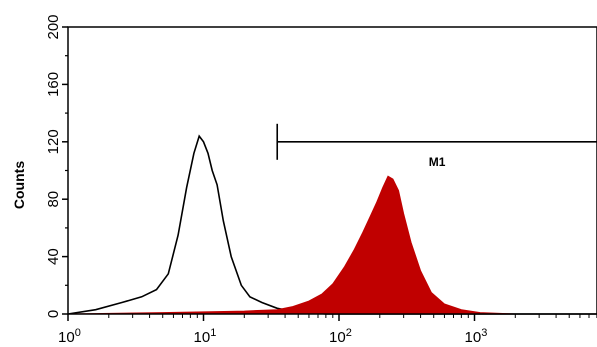 This screenshot has height=347, width=597. Describe the element at coordinates (78, 333) in the screenshot. I see `x-tick-exponent-0: 0` at that location.